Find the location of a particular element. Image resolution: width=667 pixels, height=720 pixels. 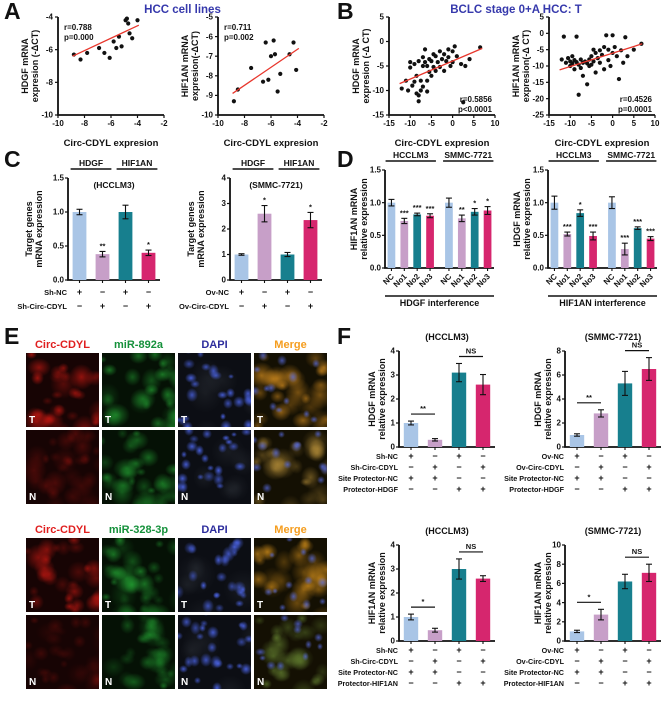

svg-text: -8 is located at coordinates (210, 76).